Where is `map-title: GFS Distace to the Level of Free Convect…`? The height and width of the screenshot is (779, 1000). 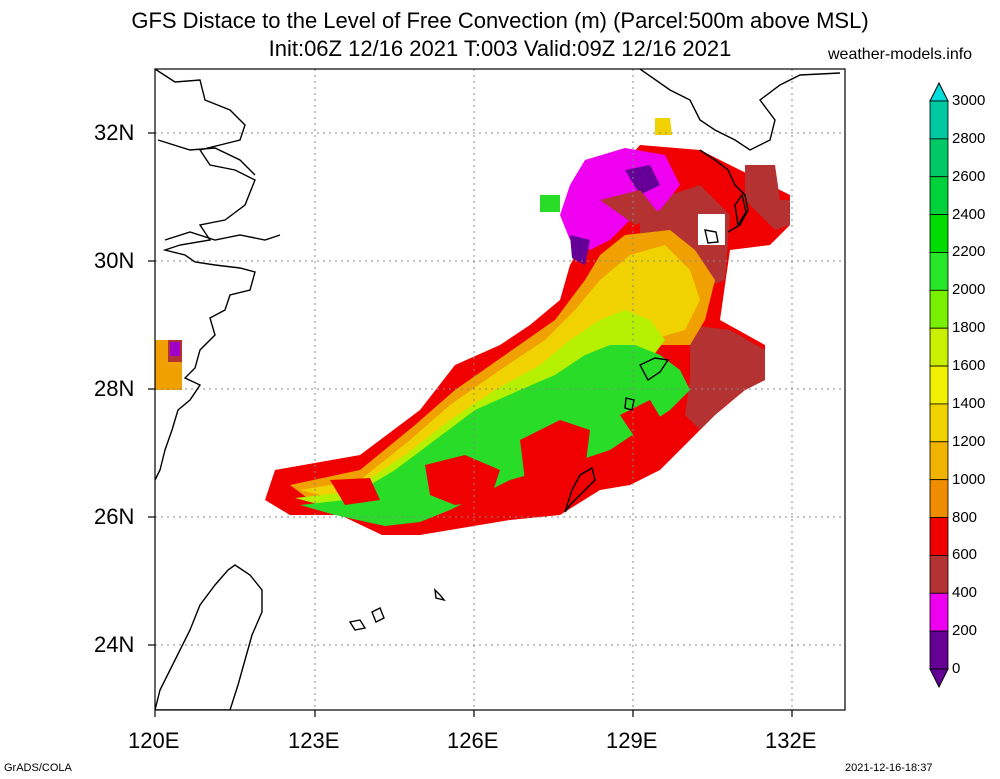
map-title: GFS Distace to the Level of Free Convect… is located at coordinates (500, 20).